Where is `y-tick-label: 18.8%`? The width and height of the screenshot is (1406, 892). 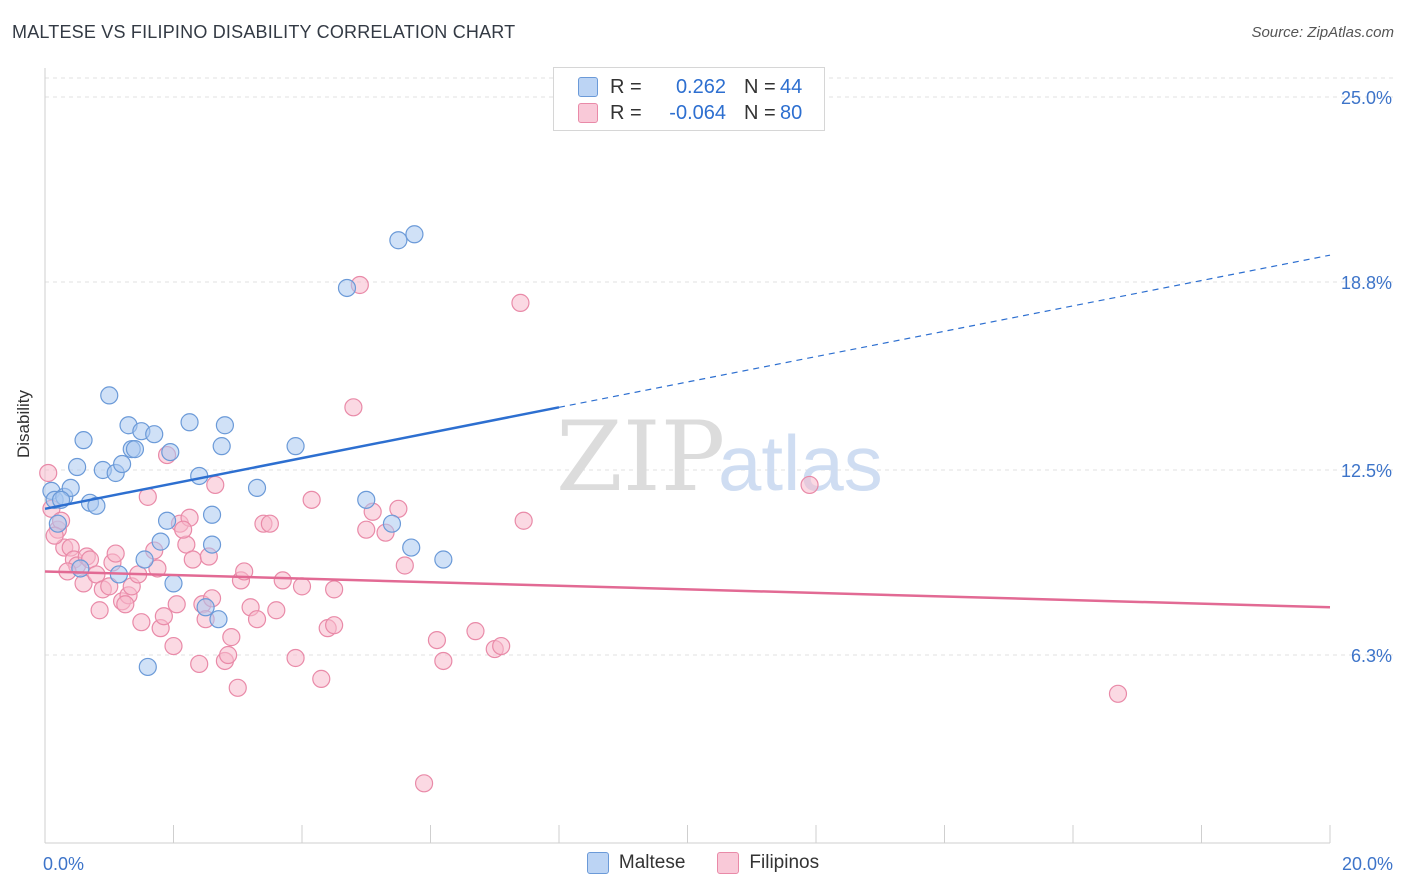 y-tick-label: 18.8% is located at coordinates (1366, 283).